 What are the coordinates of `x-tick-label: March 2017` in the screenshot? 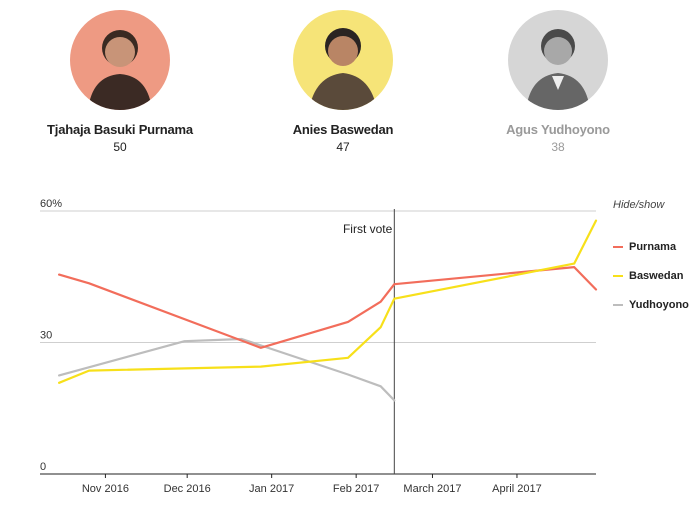 It's located at (432, 489).